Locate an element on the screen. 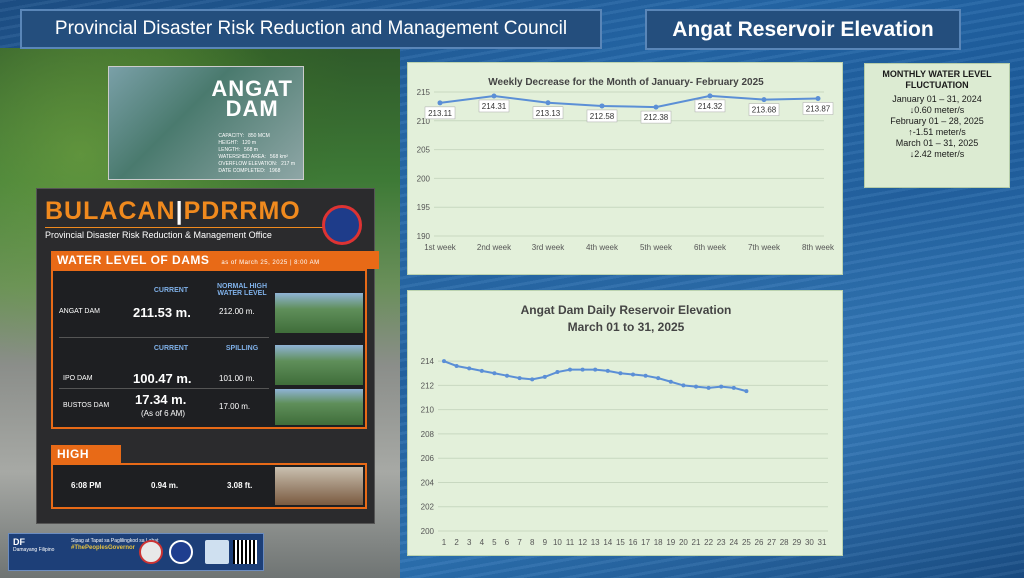 Image resolution: width=1024 pixels, height=578 pixels. data-label: 213.13 is located at coordinates (548, 113).